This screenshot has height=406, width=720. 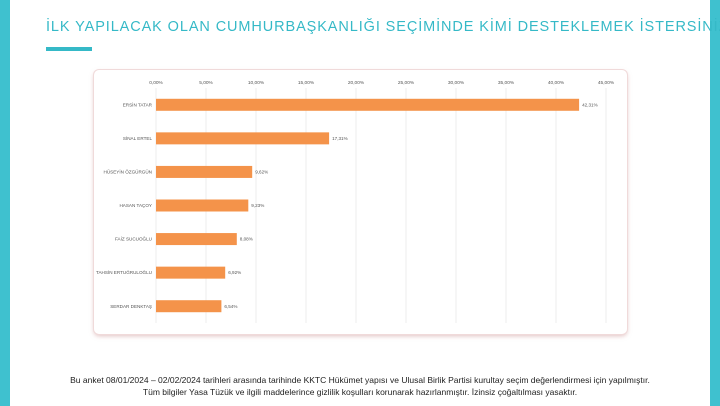 I want to click on category-label: SERDAR DENKTAŞ, so click(x=131, y=306).